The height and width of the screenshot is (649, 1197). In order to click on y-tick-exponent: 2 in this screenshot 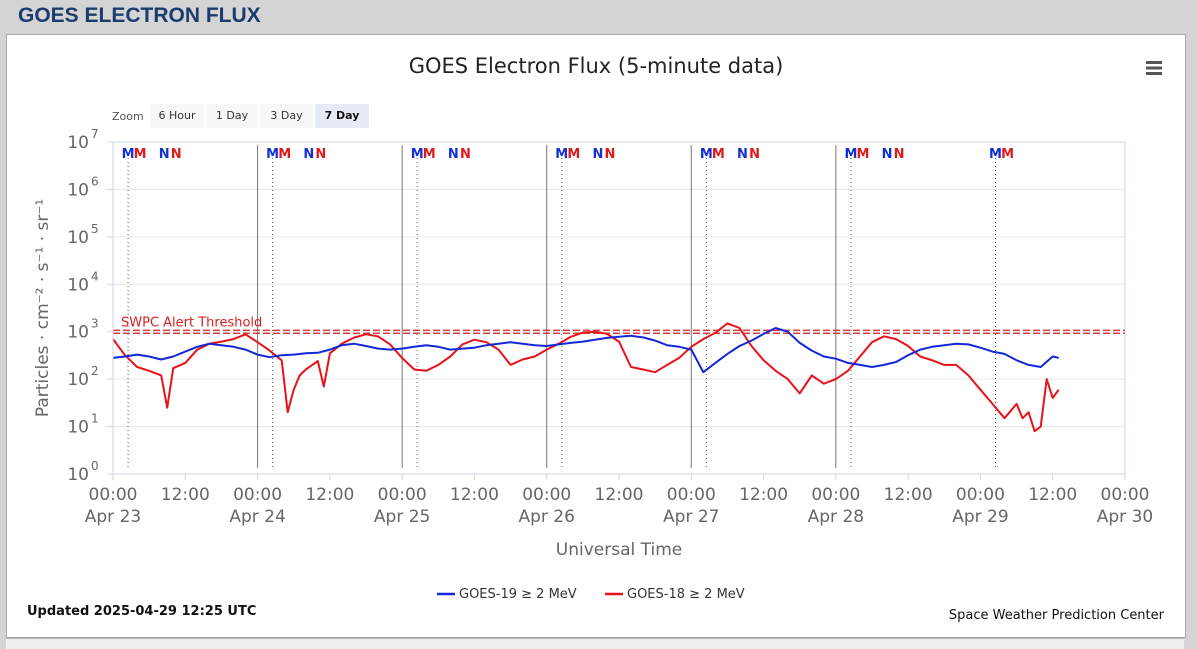, I will do `click(95, 371)`.